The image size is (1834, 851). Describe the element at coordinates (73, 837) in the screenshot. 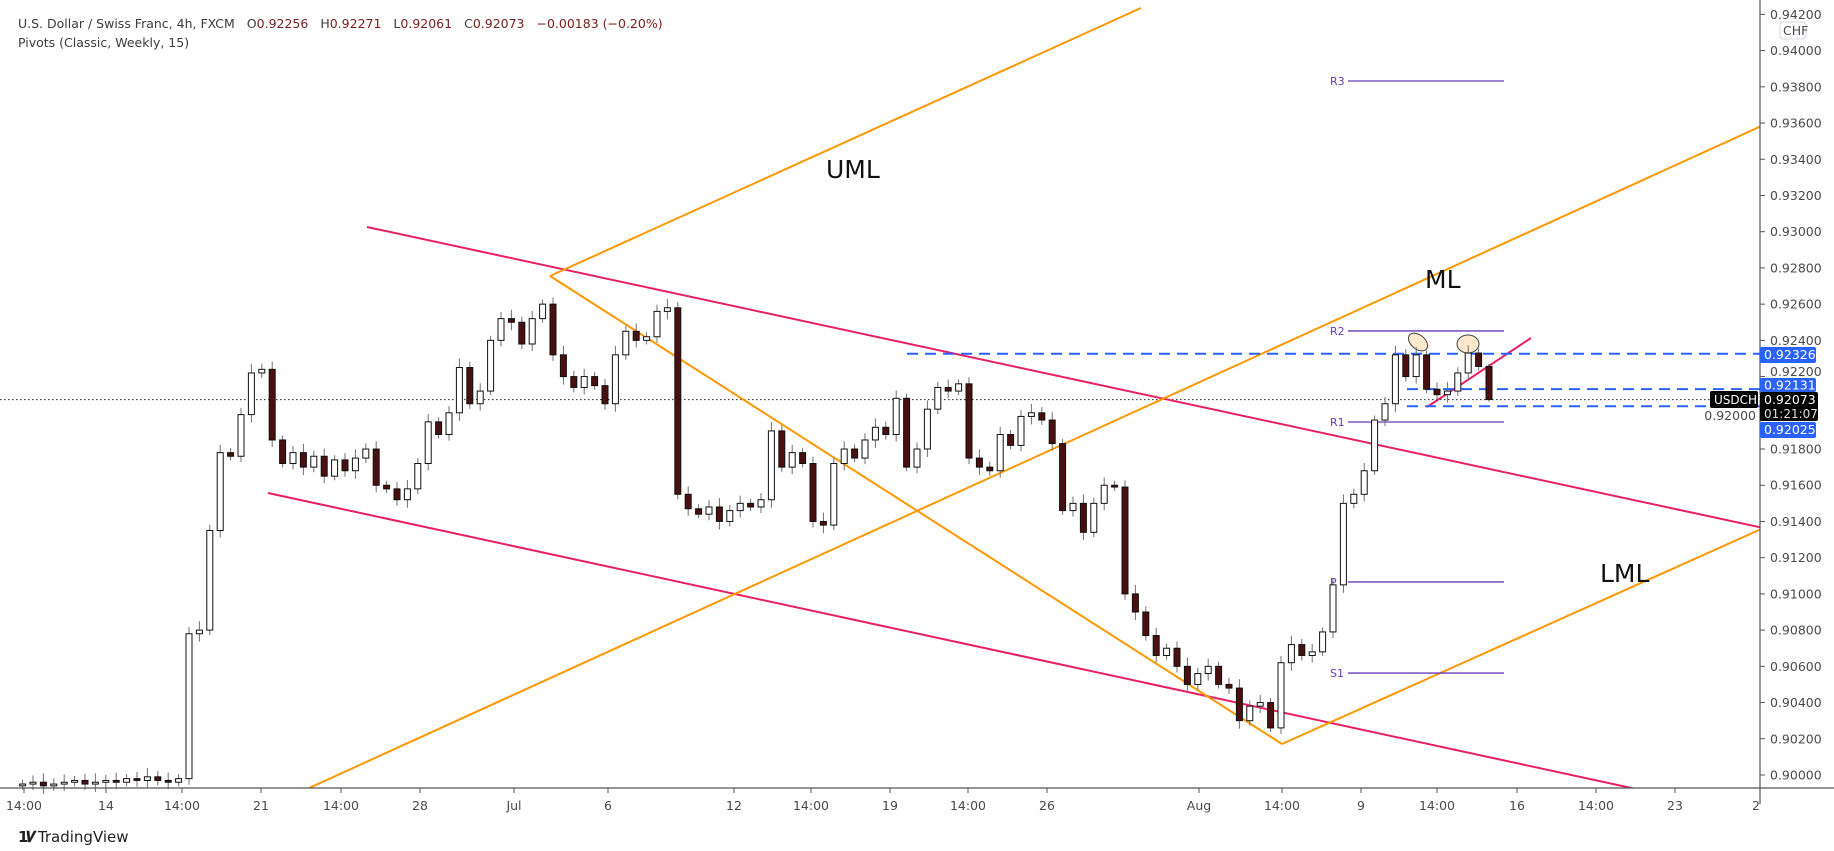

I see `tradingview-logo: 𝟭𝑽 TradingView` at that location.